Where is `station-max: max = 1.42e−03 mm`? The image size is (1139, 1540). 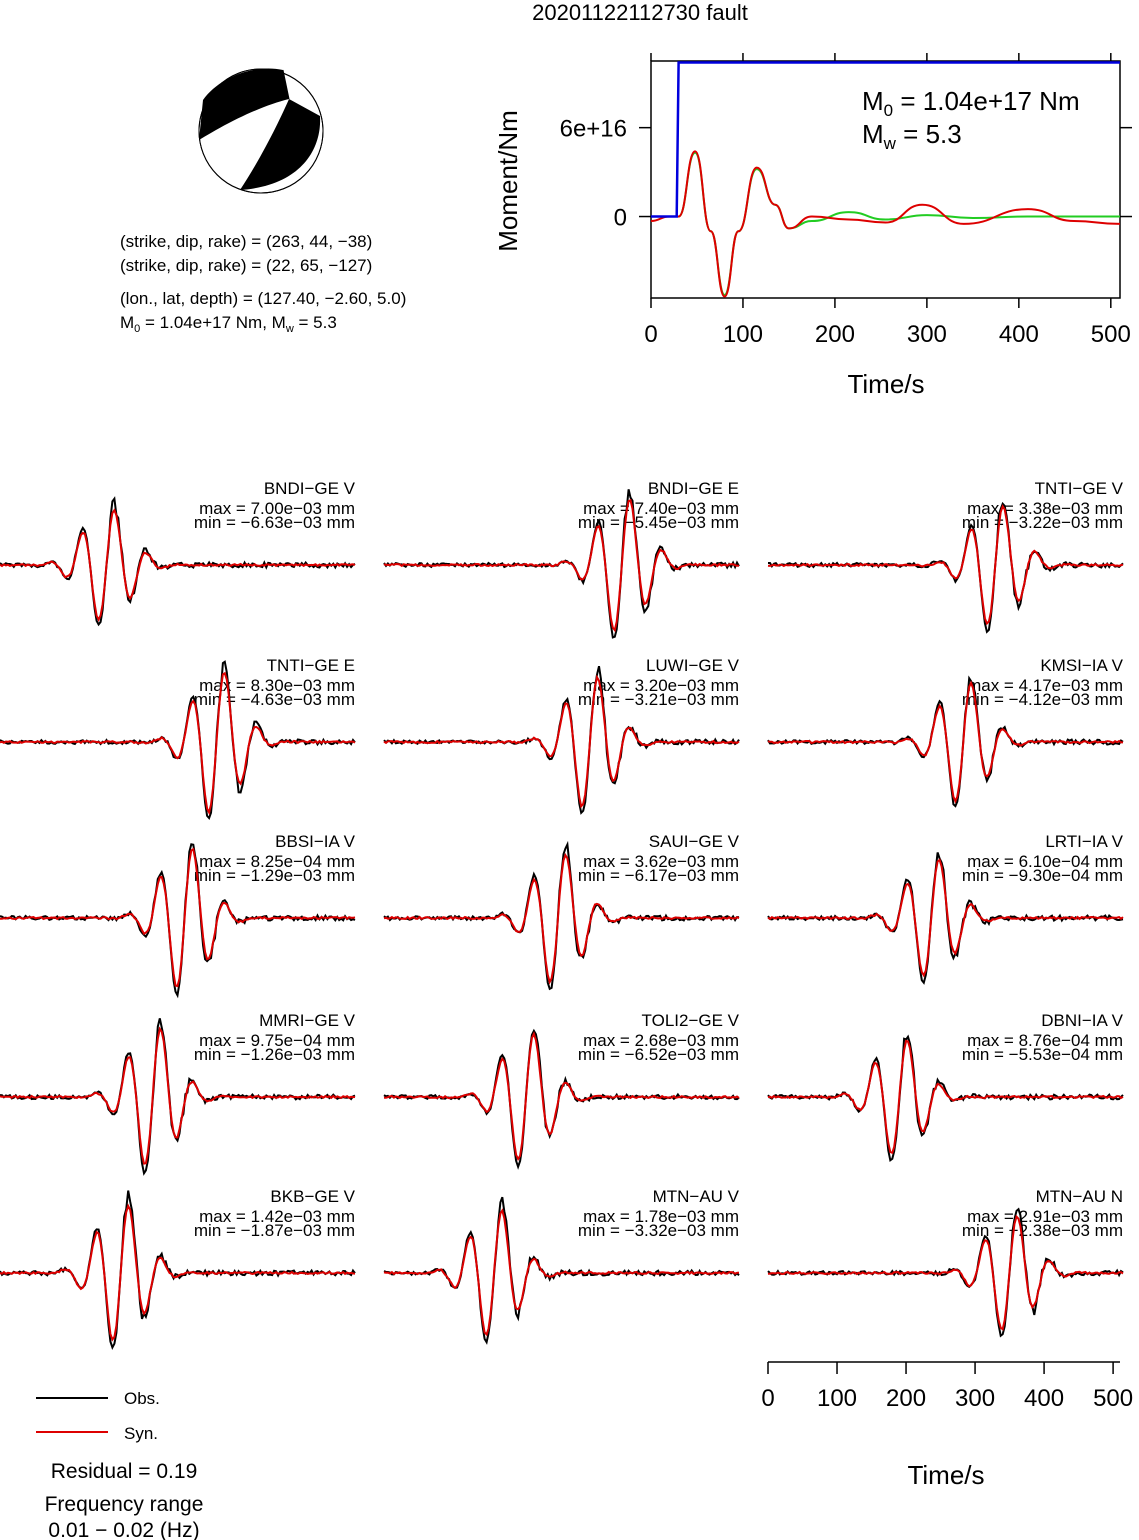
station-max: max = 1.42e−03 mm is located at coordinates (277, 1216).